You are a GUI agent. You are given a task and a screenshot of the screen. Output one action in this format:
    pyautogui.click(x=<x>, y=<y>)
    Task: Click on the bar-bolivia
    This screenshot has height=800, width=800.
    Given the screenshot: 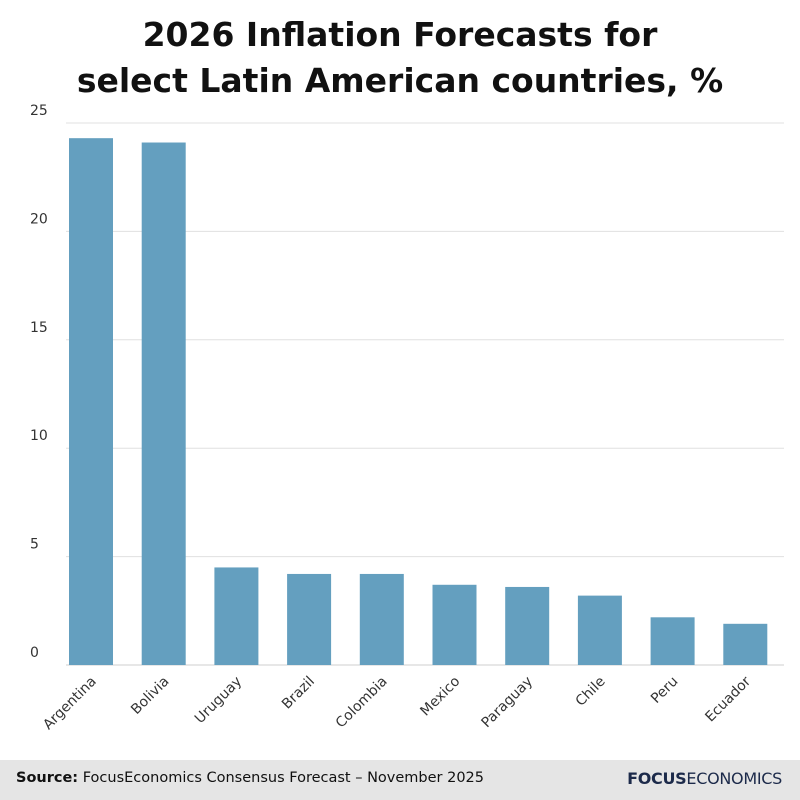 What is the action you would take?
    pyautogui.click(x=163, y=404)
    